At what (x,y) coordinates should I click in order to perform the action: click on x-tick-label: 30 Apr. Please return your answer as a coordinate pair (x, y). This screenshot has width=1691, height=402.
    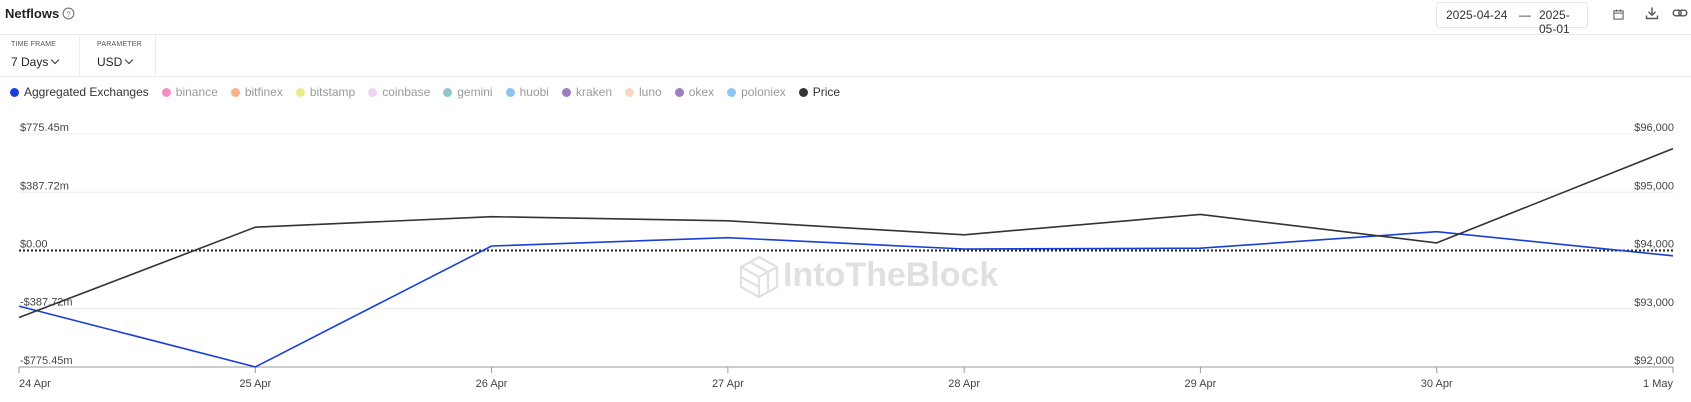
    Looking at the image, I should click on (1437, 384).